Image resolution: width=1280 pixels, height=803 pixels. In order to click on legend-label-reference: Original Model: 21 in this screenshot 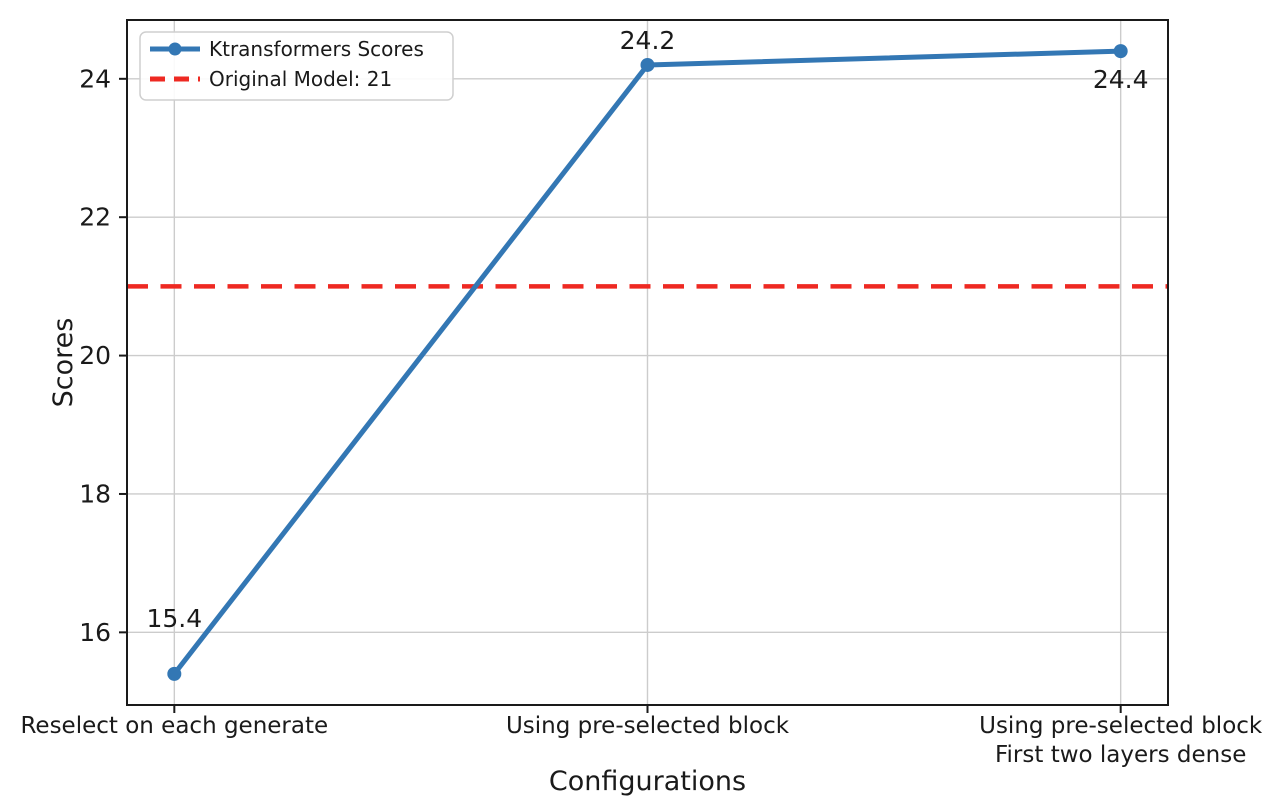, I will do `click(300, 79)`.